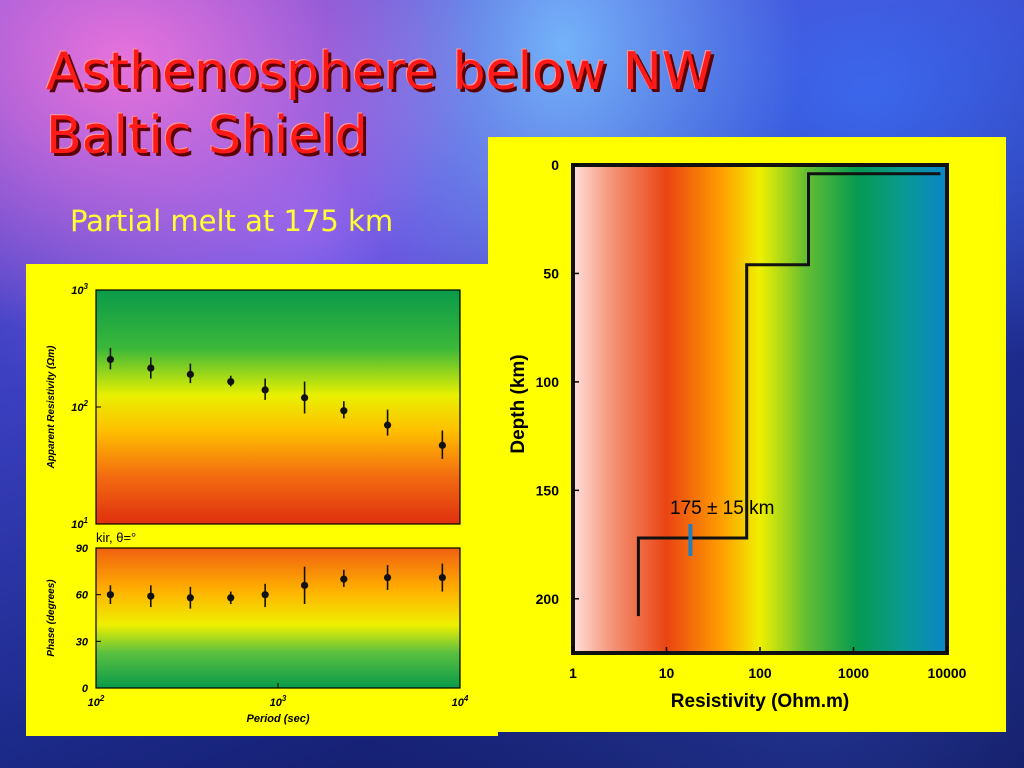 Image resolution: width=1024 pixels, height=768 pixels. I want to click on depth-y-tick-label: 0, so click(555, 165).